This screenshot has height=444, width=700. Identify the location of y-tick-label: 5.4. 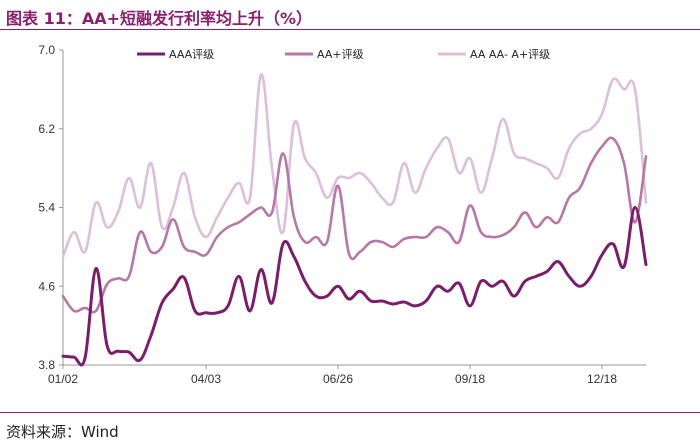
(46, 208).